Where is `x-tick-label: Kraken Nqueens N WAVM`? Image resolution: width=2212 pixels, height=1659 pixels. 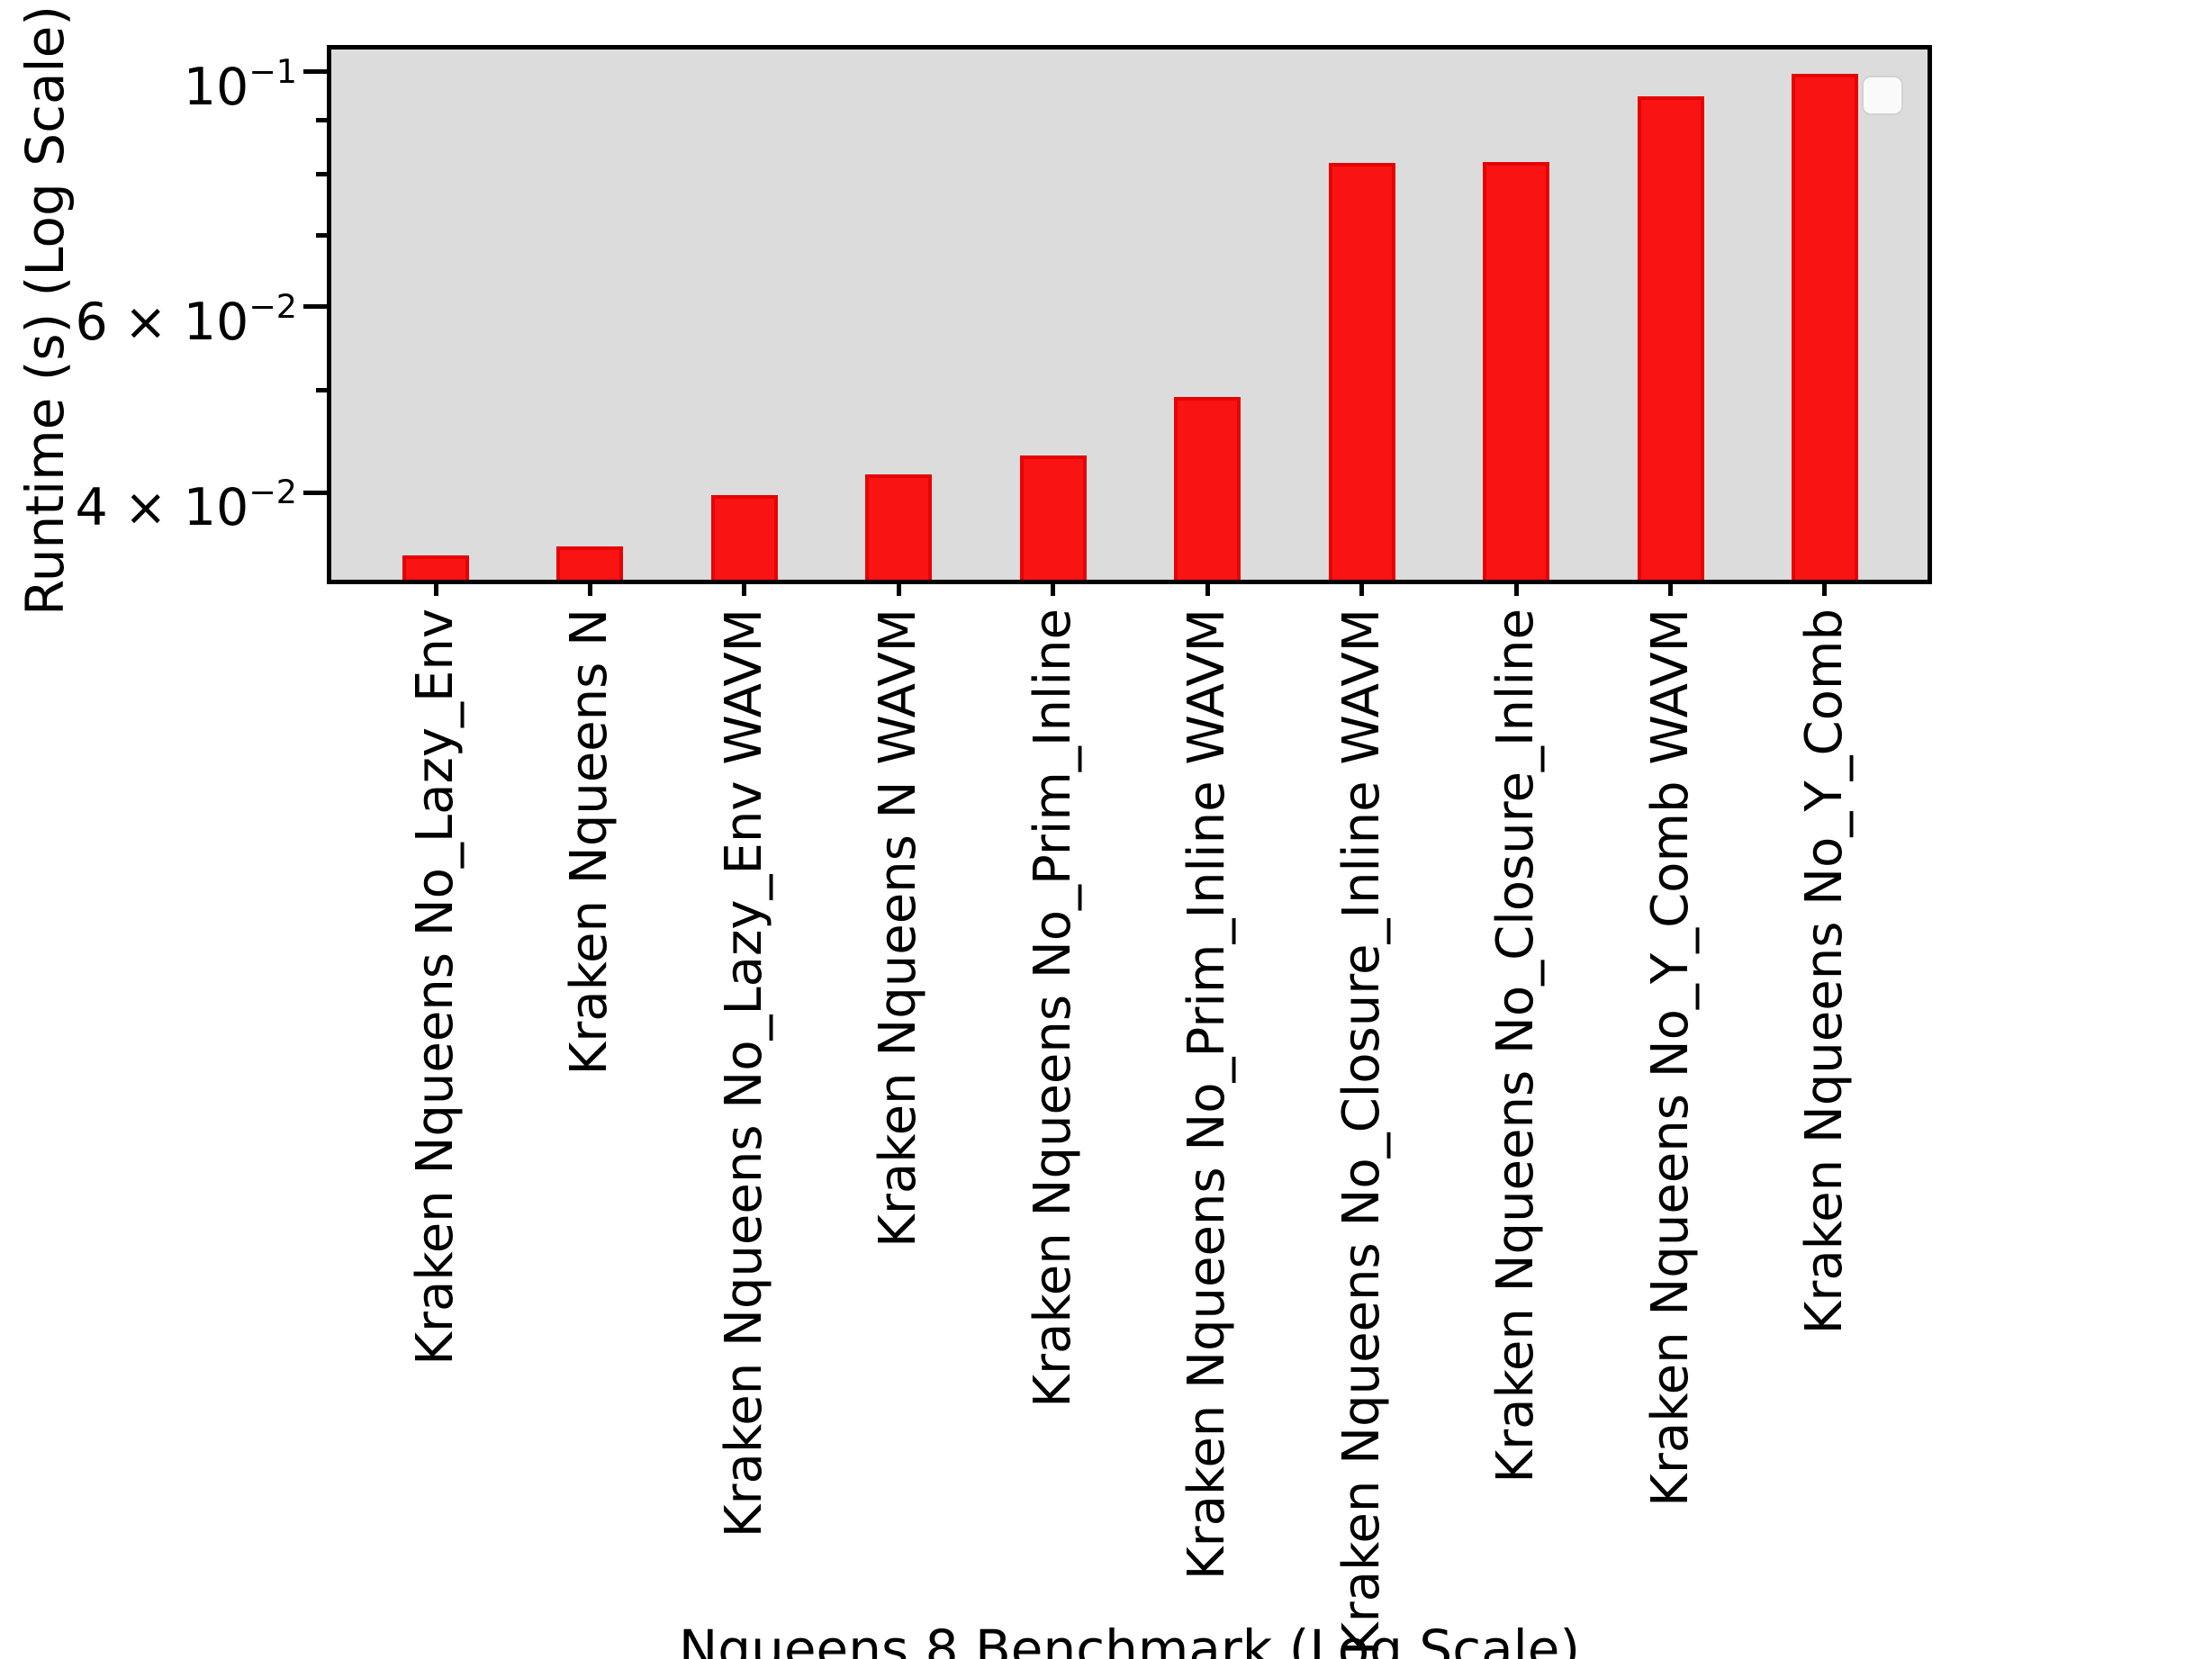
x-tick-label: Kraken Nqueens N WAVM is located at coordinates (898, 928).